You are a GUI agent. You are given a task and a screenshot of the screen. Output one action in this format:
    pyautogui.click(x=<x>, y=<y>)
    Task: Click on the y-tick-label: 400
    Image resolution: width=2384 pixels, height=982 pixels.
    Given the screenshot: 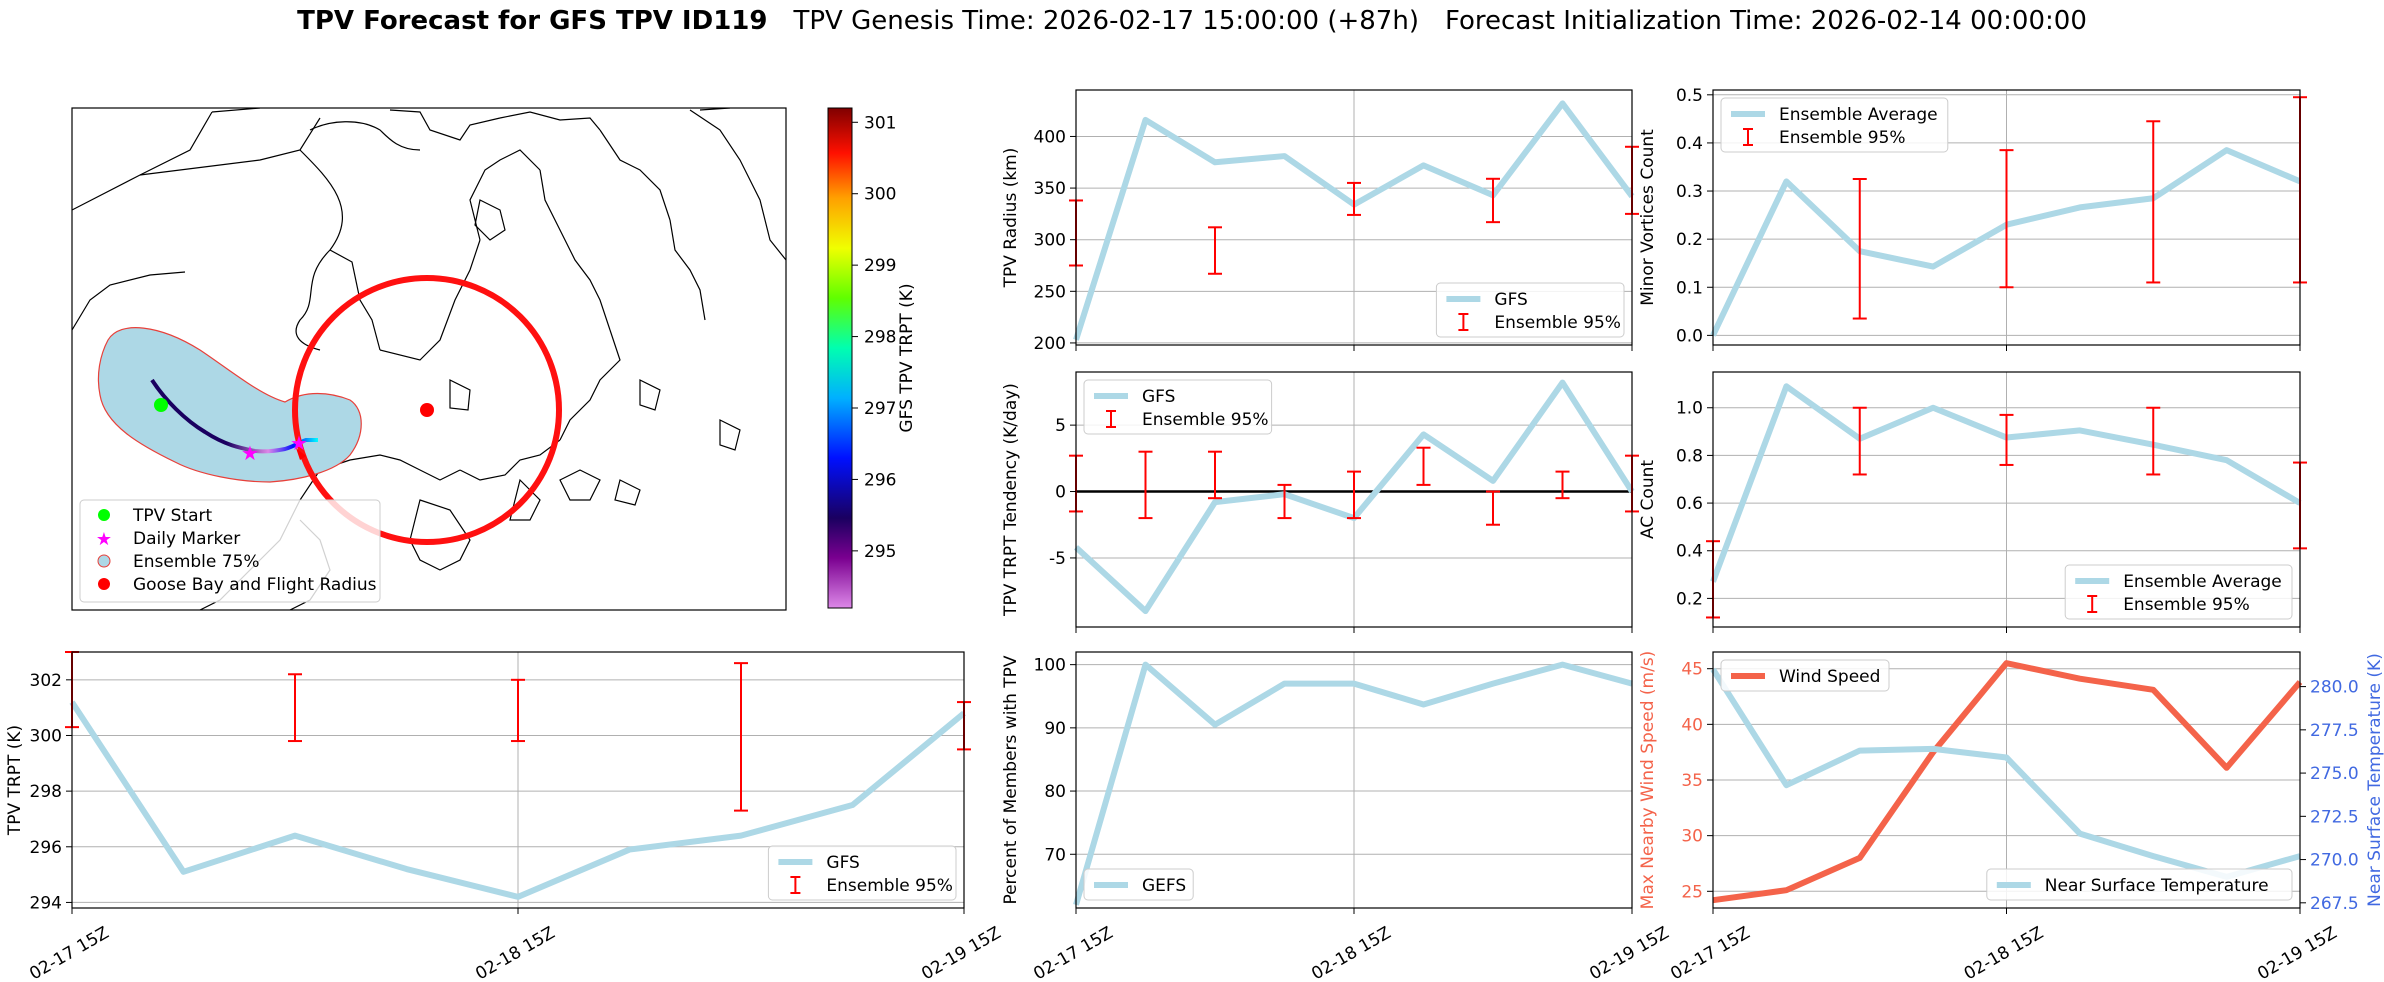 What is the action you would take?
    pyautogui.click(x=1050, y=137)
    